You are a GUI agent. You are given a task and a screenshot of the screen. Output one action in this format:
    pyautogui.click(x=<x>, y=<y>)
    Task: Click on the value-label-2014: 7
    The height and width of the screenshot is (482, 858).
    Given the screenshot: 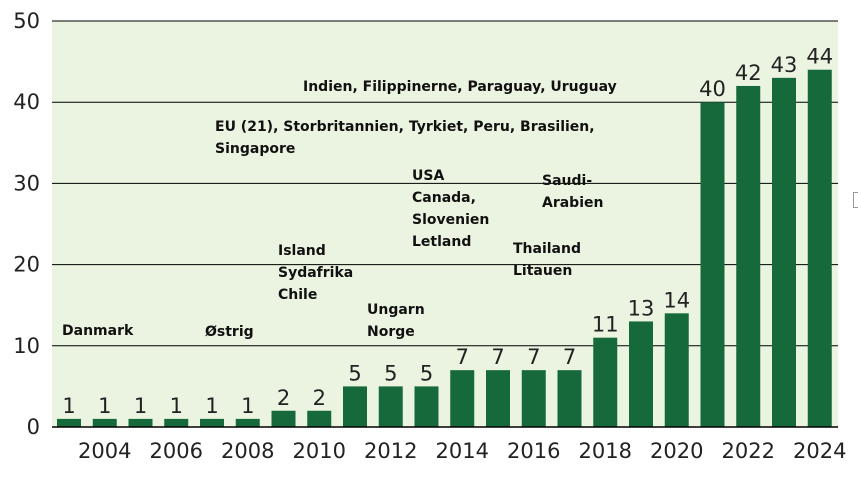 What is the action you would take?
    pyautogui.click(x=462, y=357)
    